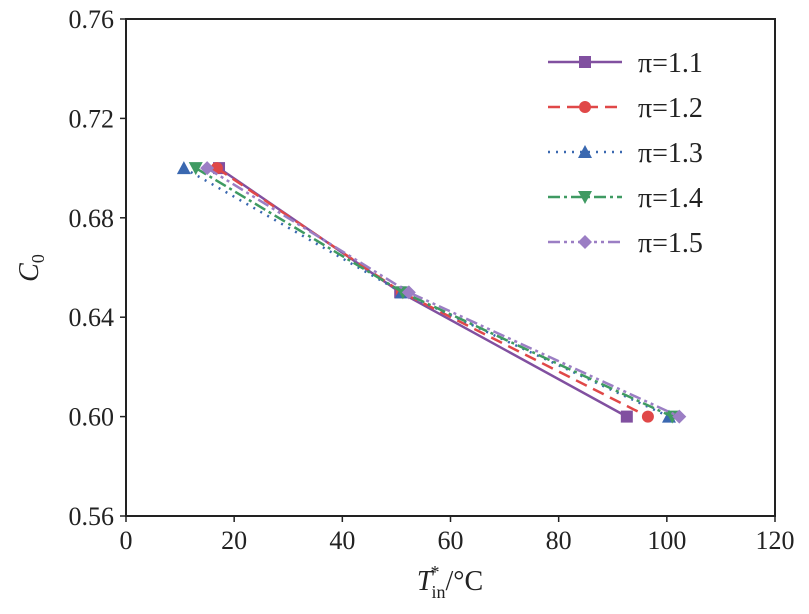 The width and height of the screenshot is (809, 614). I want to click on x-tick-label: 100, so click(666, 540).